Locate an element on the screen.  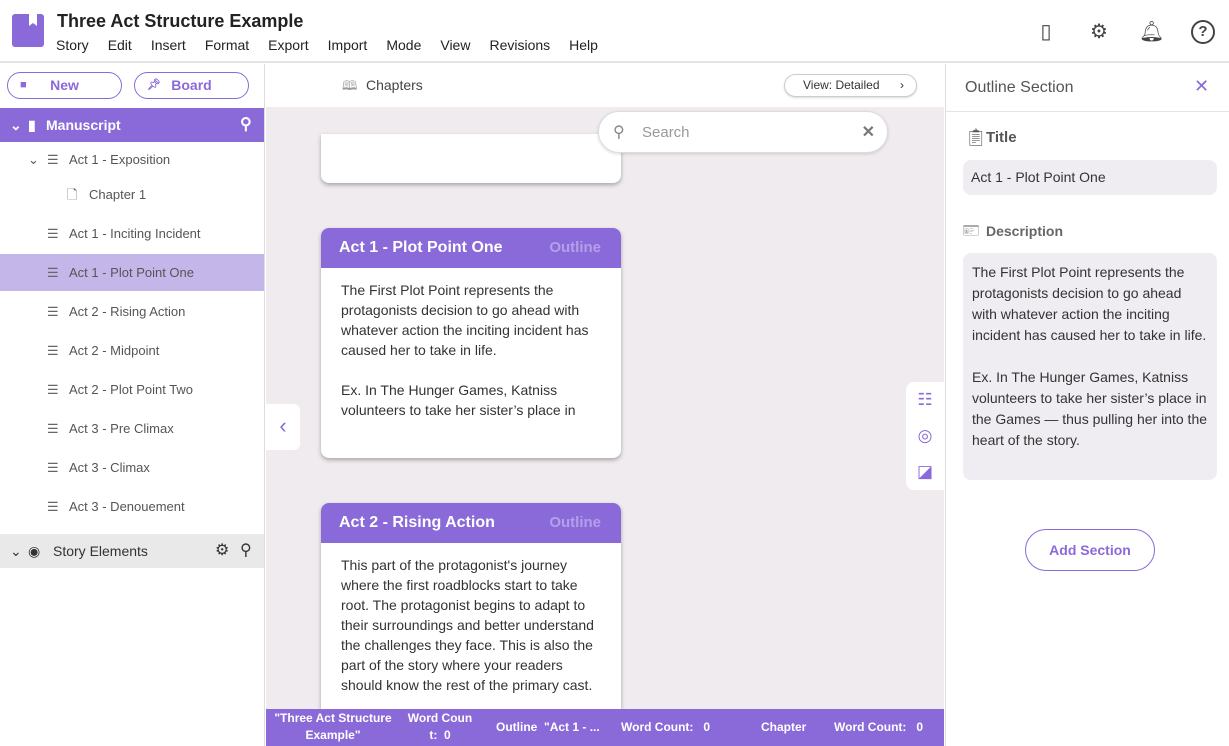
book-icon: ▮ is located at coordinates (32, 125).